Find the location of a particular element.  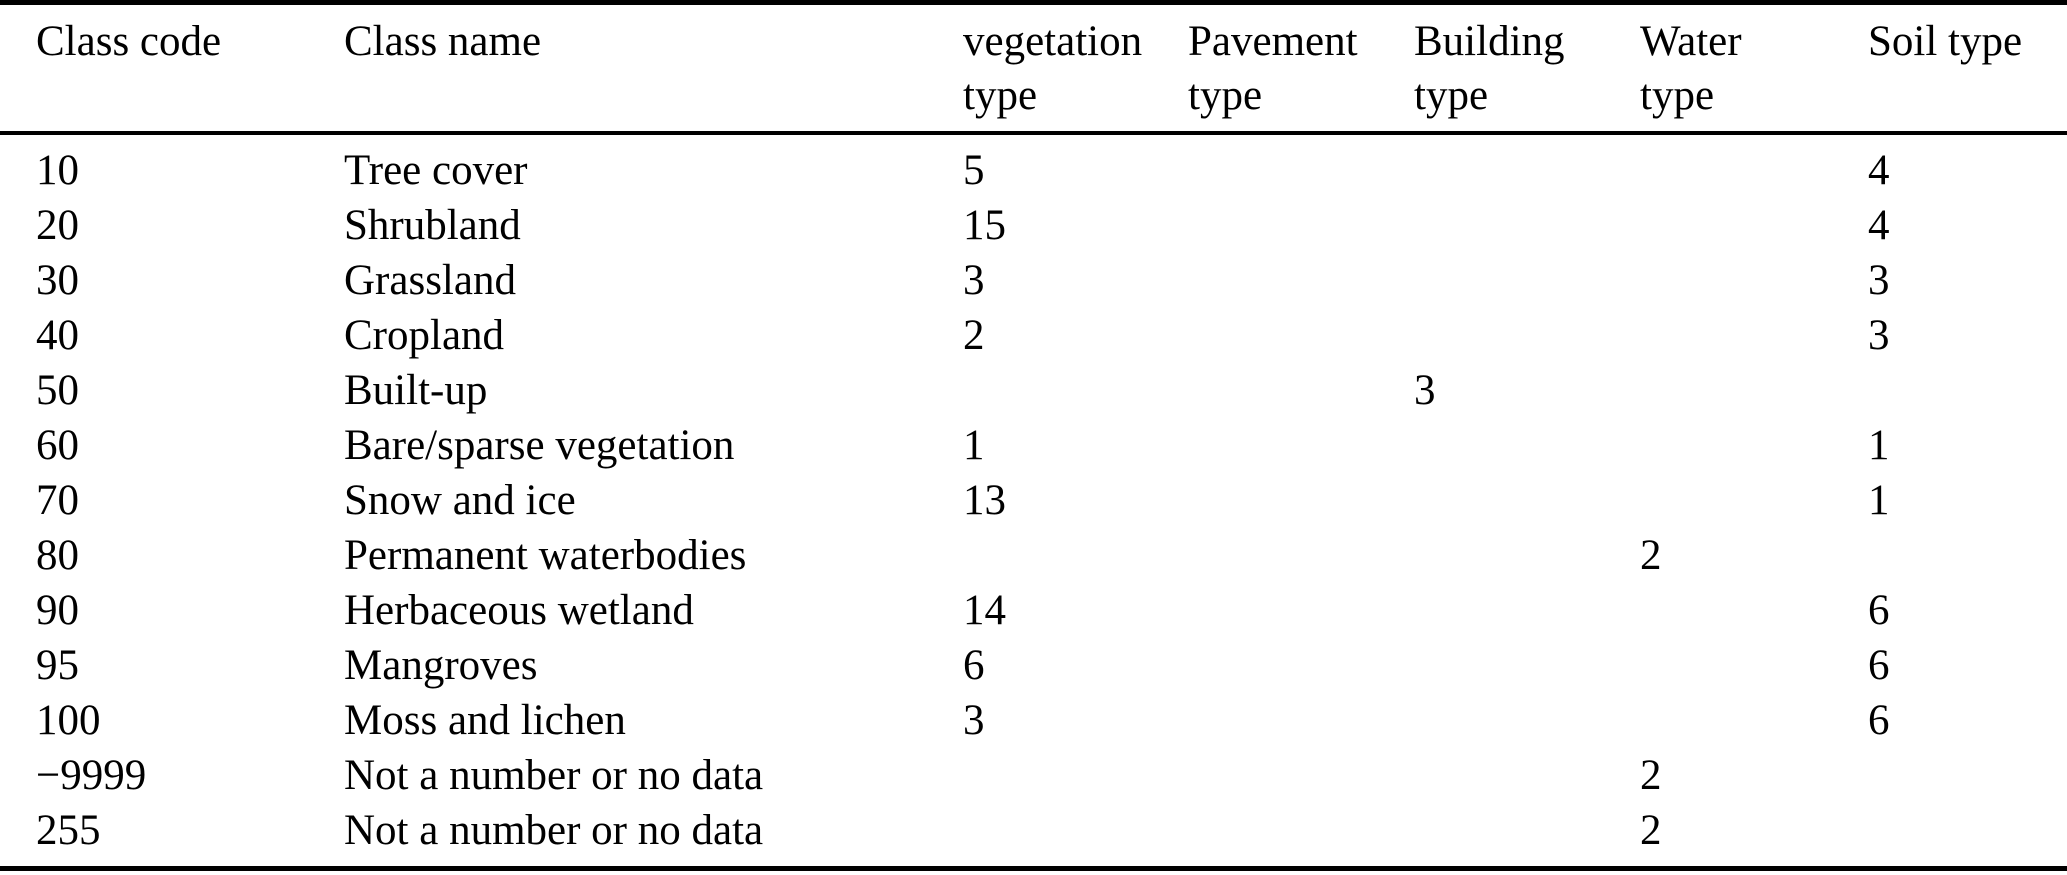

cell-class-name: Grassland is located at coordinates (430, 280).